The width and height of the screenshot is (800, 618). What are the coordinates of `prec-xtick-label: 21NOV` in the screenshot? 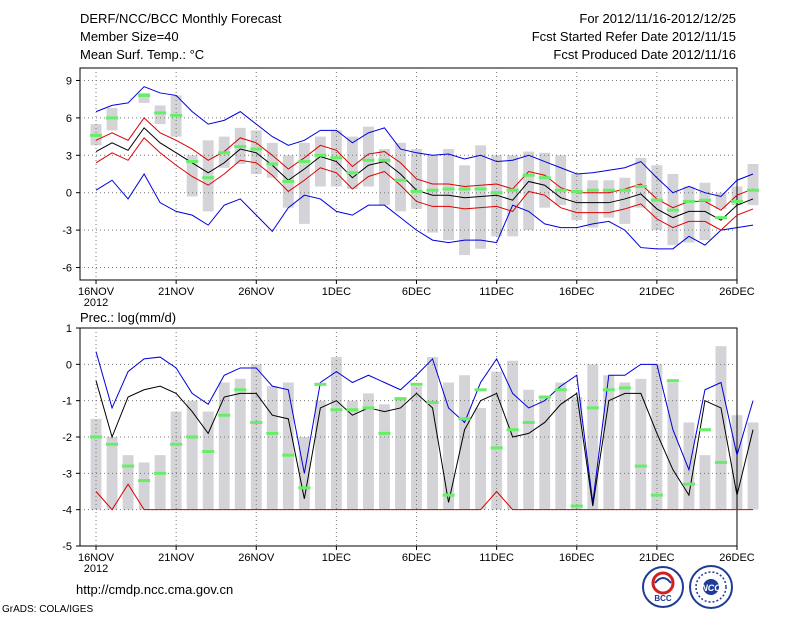 It's located at (176, 558).